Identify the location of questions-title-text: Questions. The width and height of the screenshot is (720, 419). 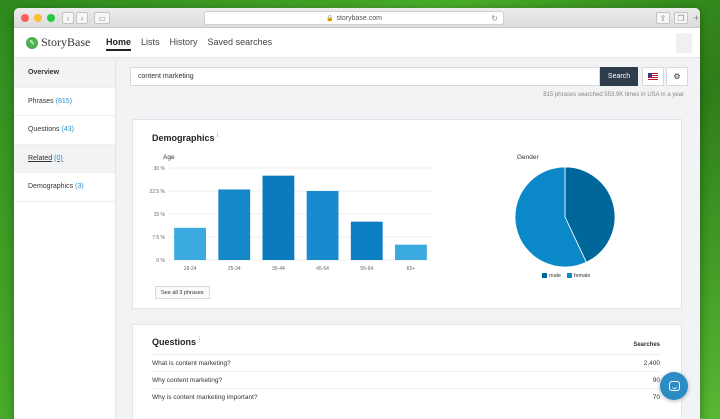
(174, 342).